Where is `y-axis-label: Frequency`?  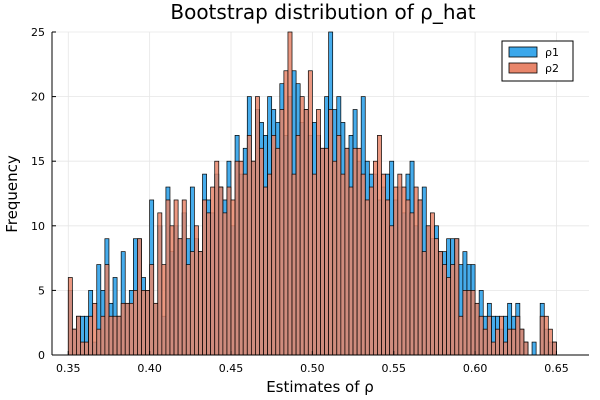
y-axis-label: Frequency is located at coordinates (12, 194).